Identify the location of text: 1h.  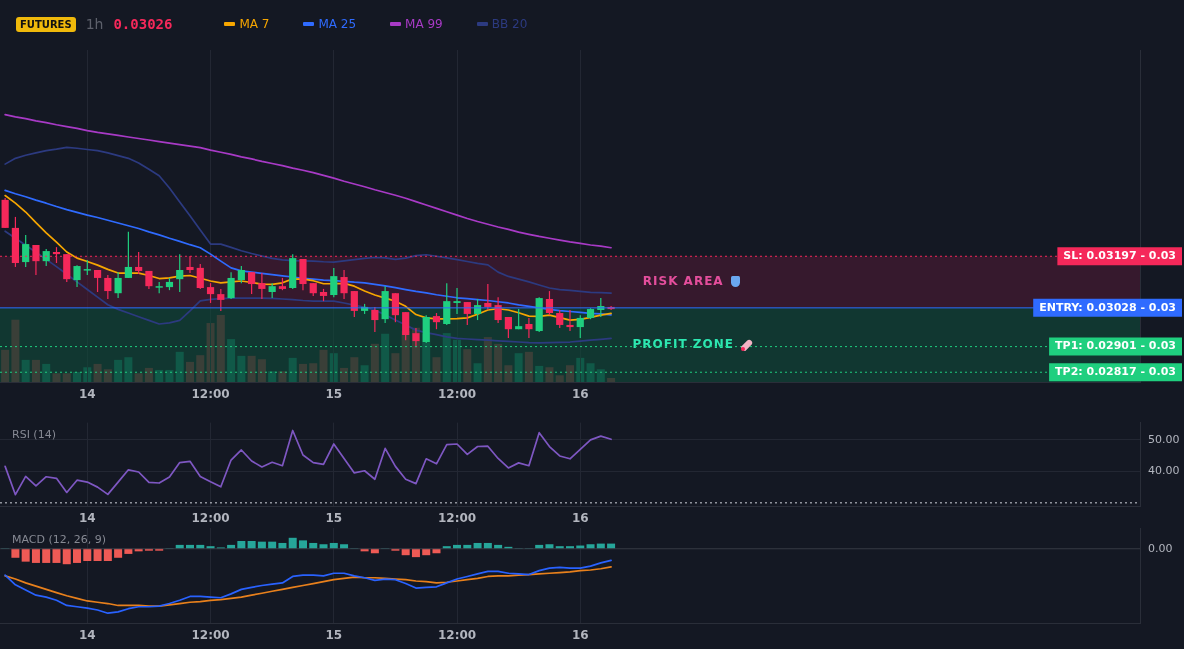
(94, 24).